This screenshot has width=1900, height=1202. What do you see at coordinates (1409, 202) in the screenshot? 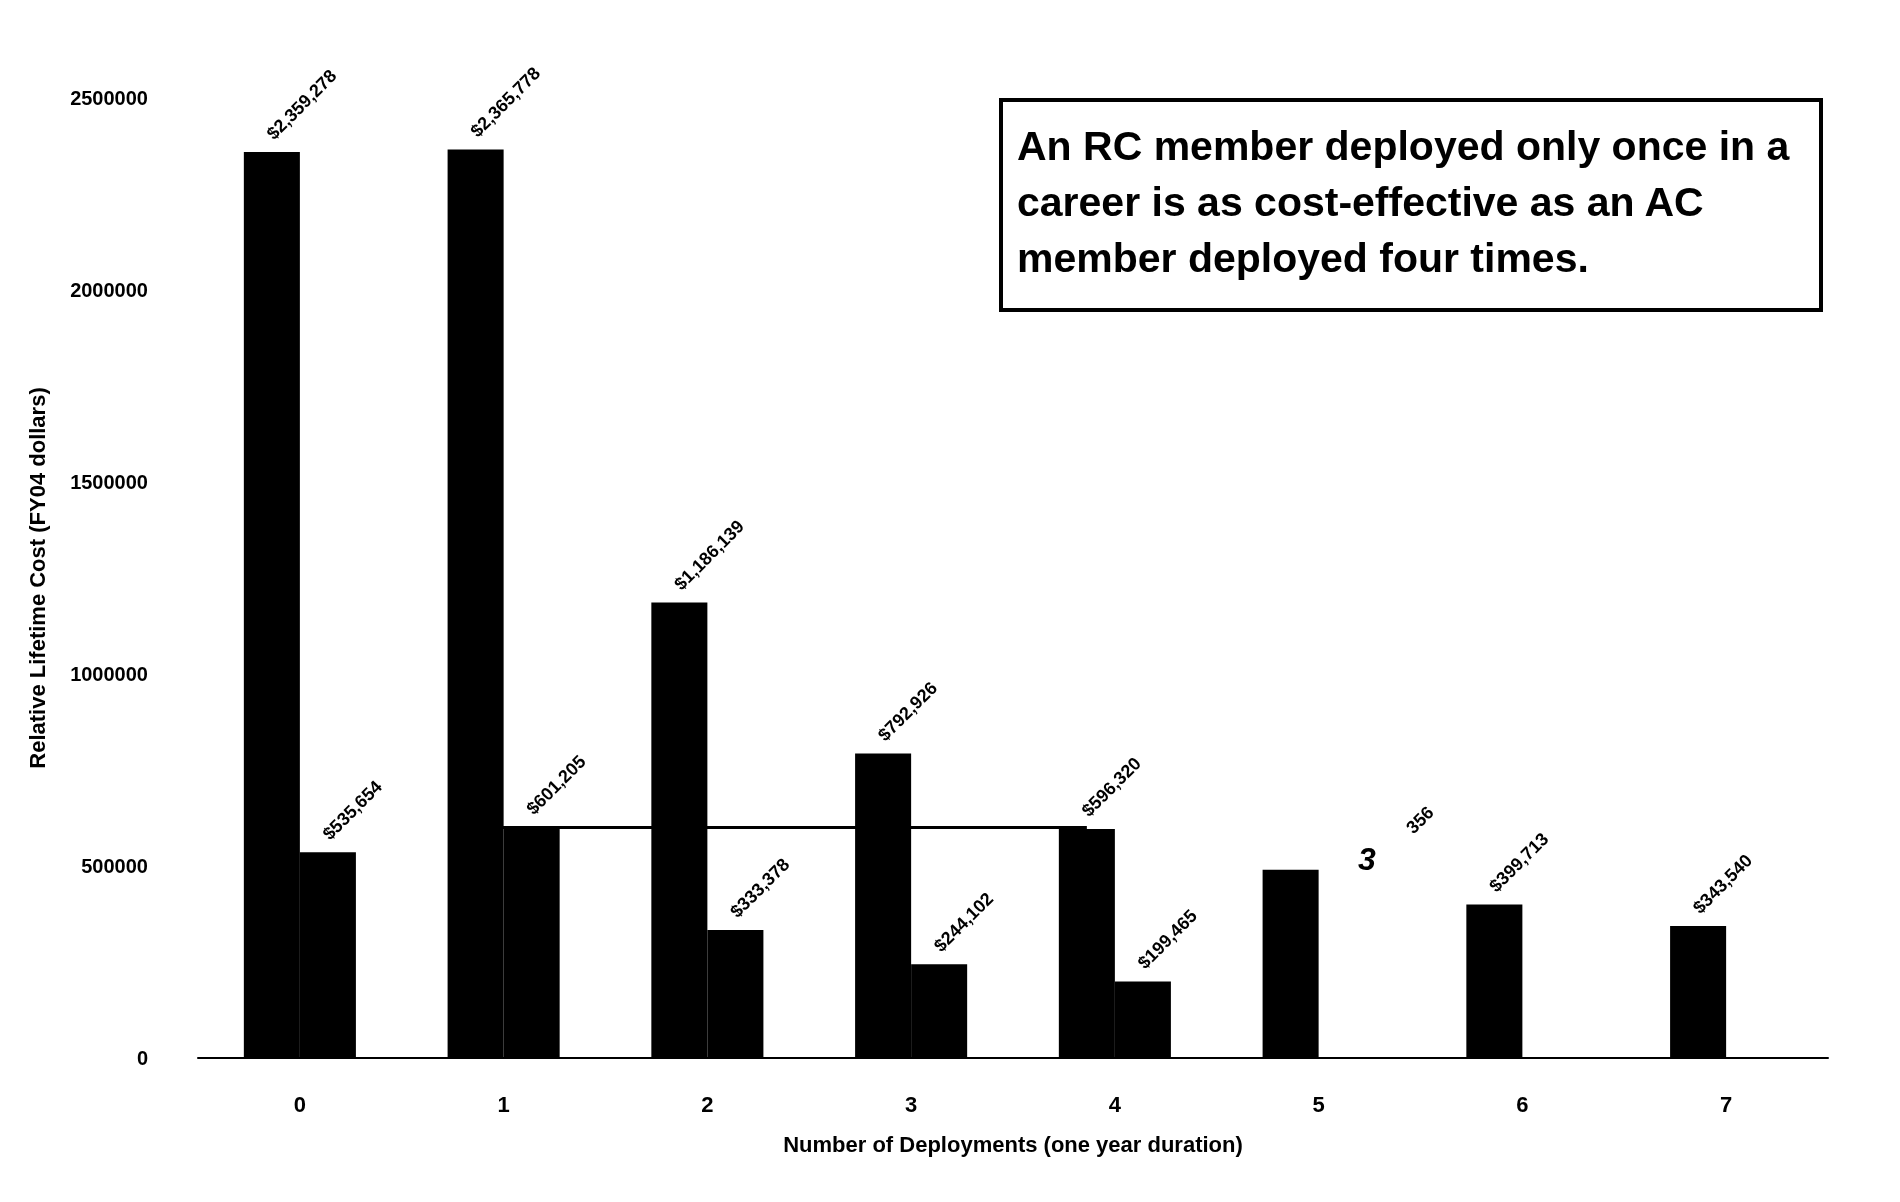
I see `annotation: An RC member deployed only once in a career is as cost-effective as an AC member deployed four times.` at bounding box center [1409, 202].